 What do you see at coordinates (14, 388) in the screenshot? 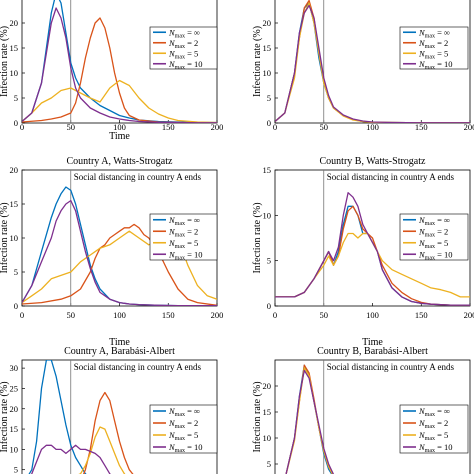
I see `y-tick-label: 25` at bounding box center [14, 388].